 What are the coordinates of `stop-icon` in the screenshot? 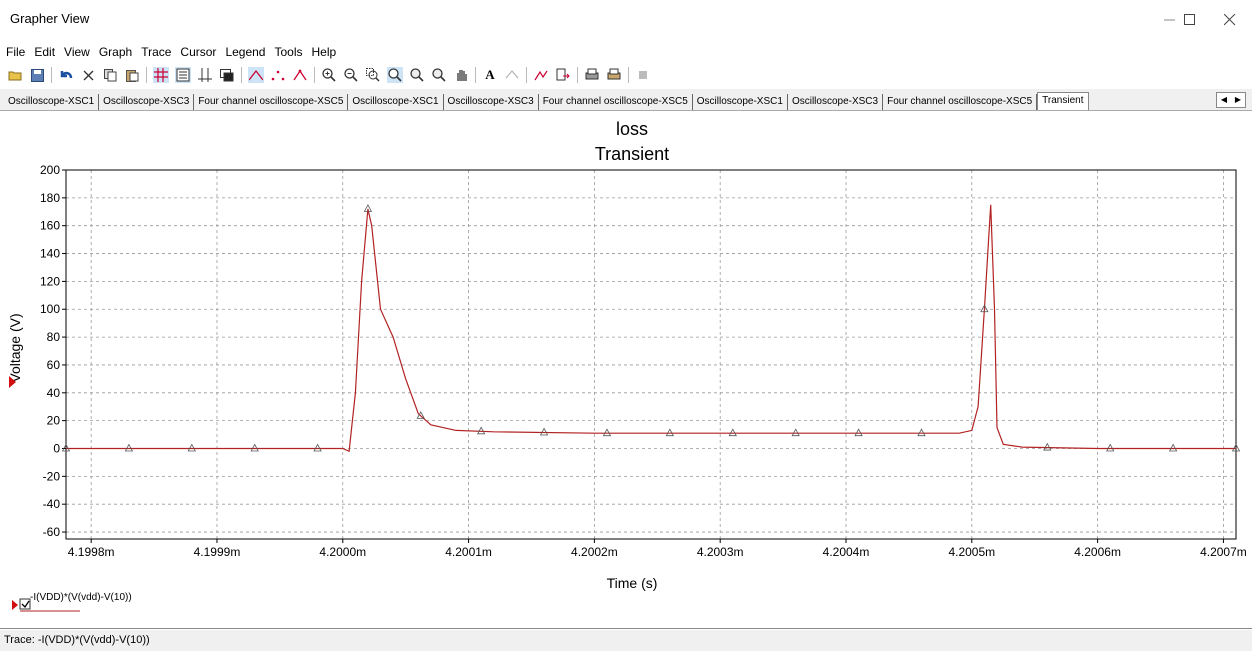 It's located at (643, 75).